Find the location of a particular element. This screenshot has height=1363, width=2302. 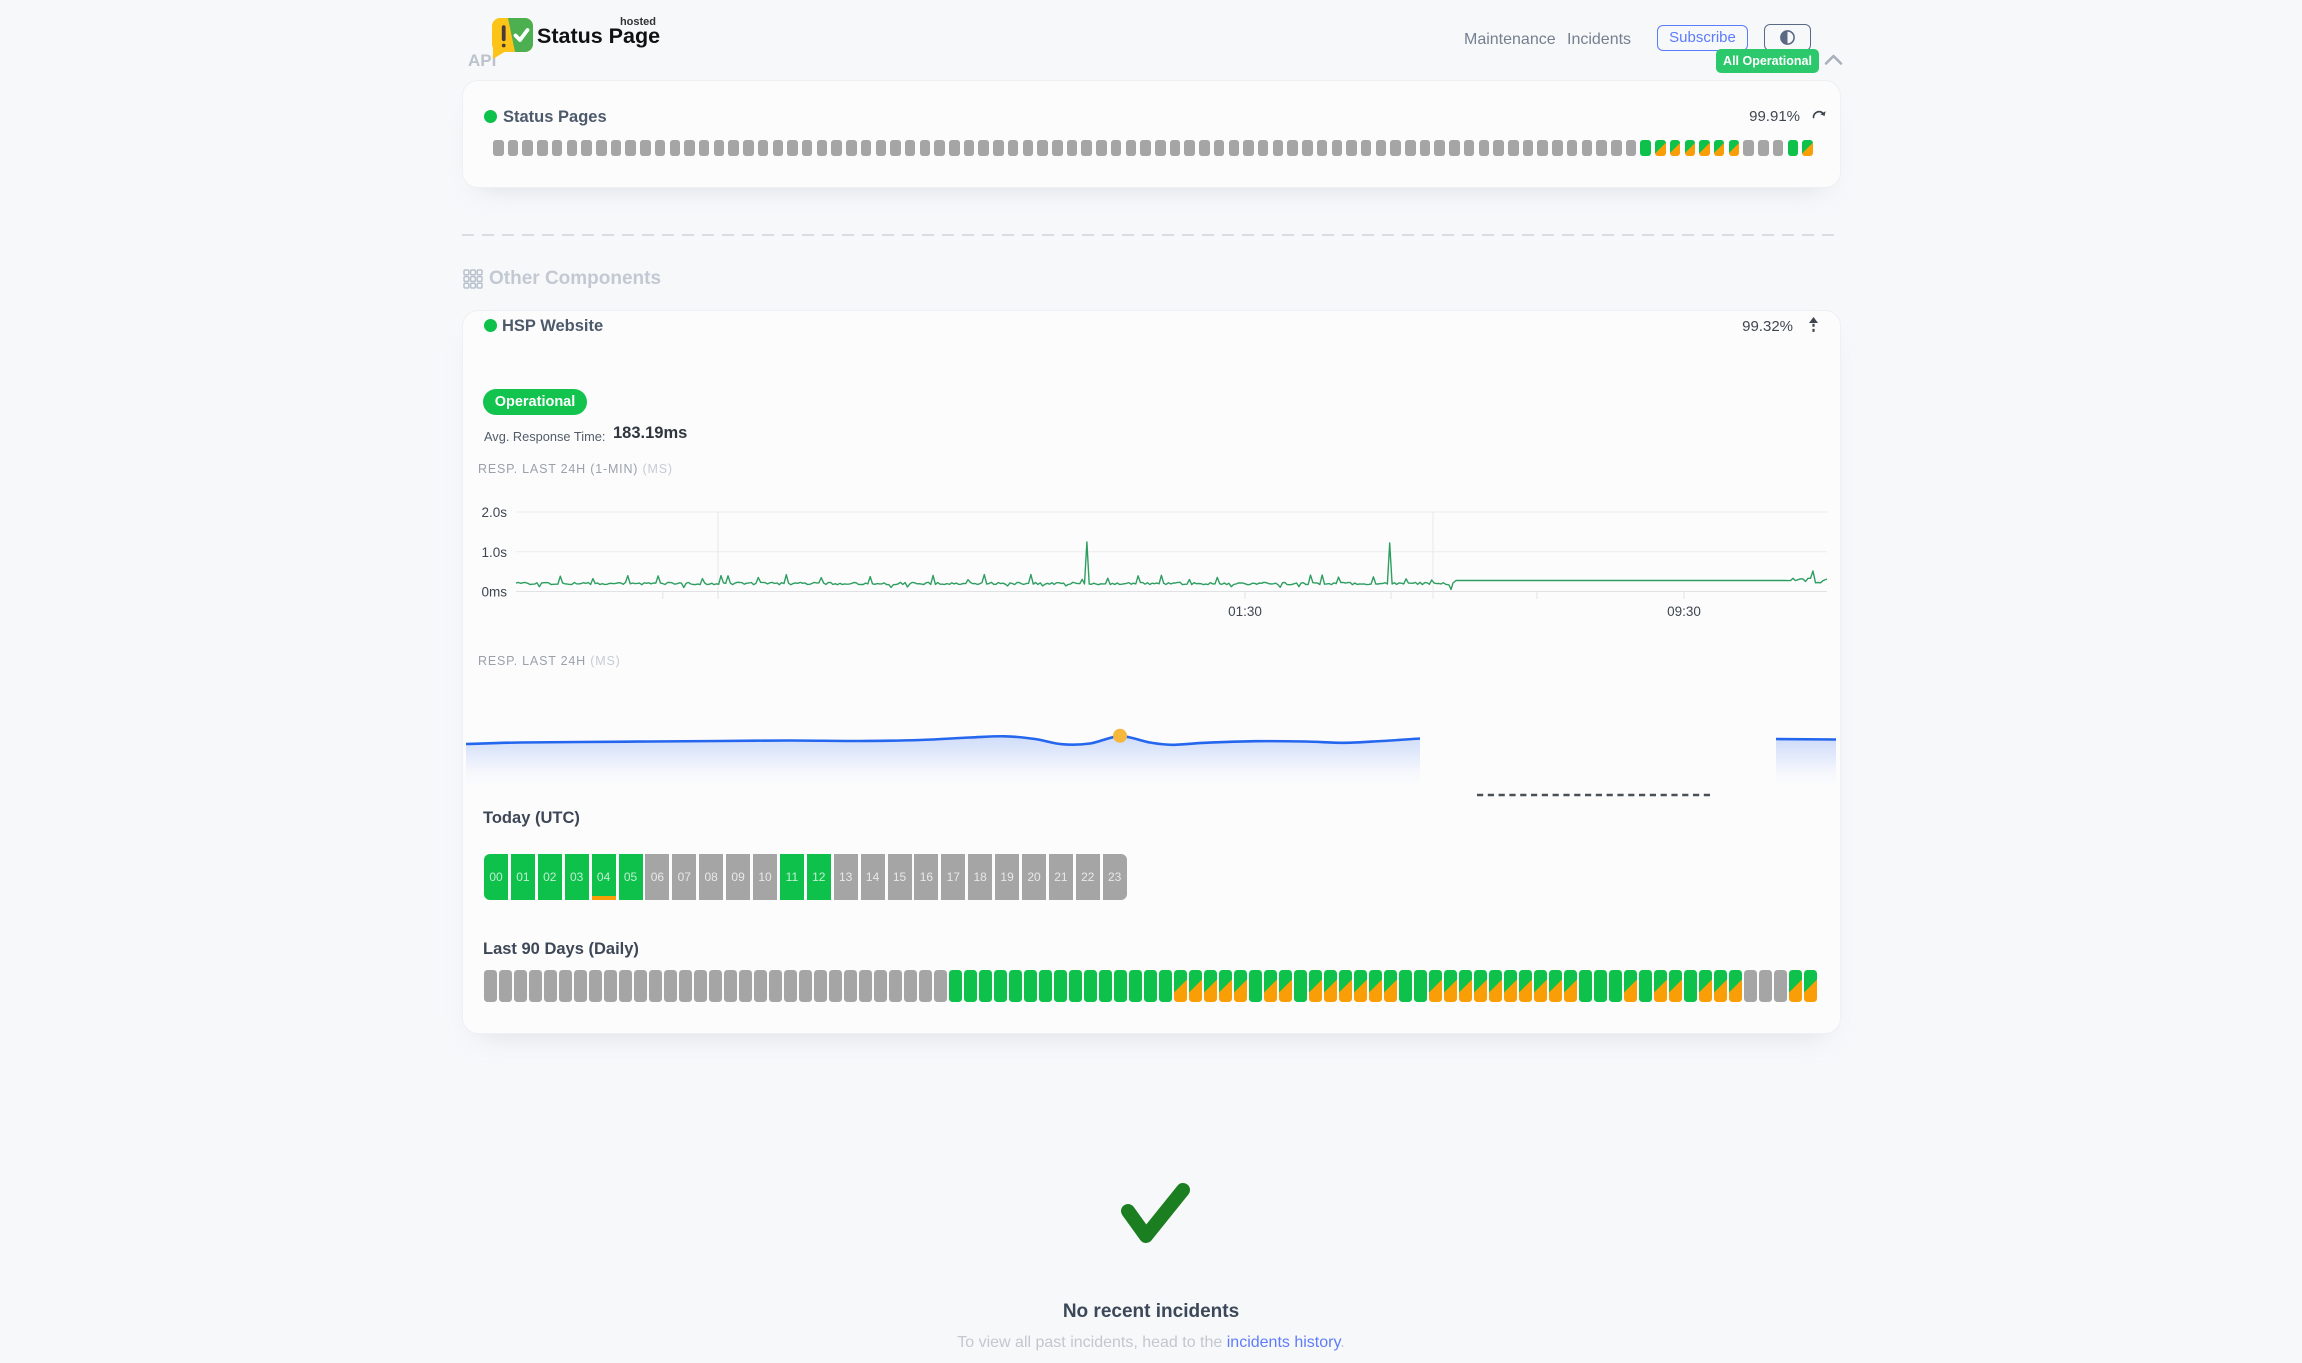

svg-text: 2.0s is located at coordinates (494, 512).